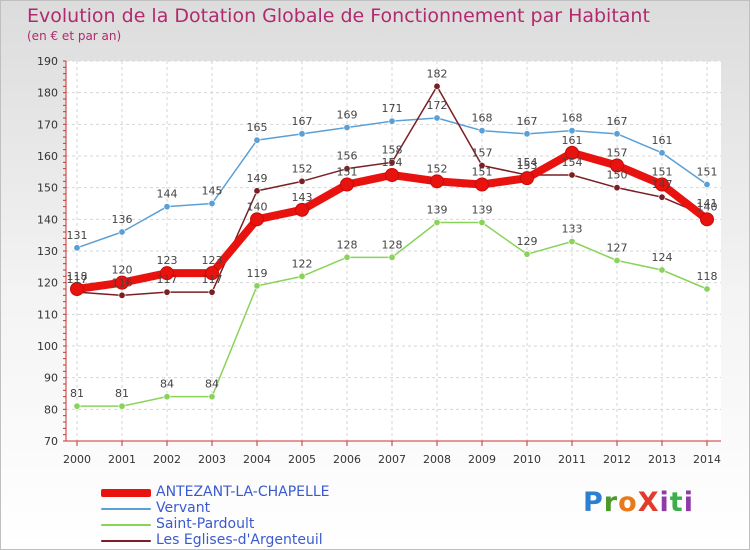 The height and width of the screenshot is (550, 750). I want to click on data-label: 158, so click(392, 149).